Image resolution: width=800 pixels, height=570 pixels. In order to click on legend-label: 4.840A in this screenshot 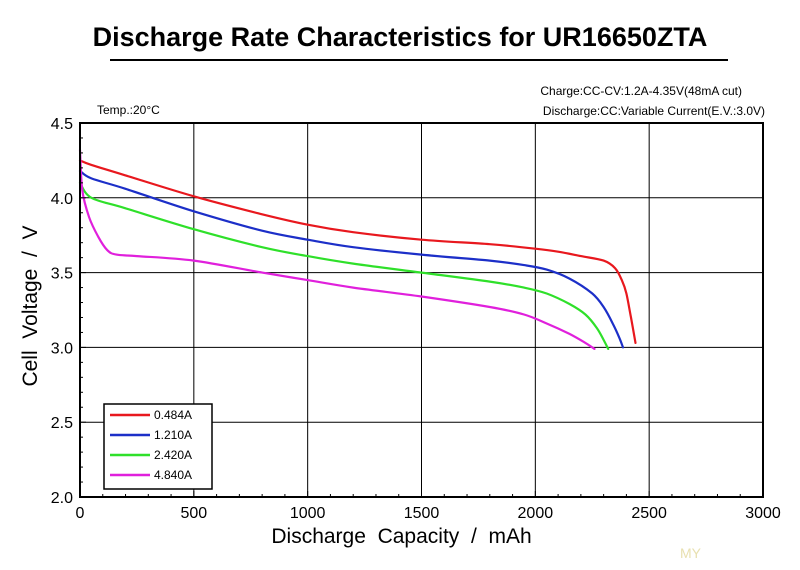, I will do `click(173, 475)`.